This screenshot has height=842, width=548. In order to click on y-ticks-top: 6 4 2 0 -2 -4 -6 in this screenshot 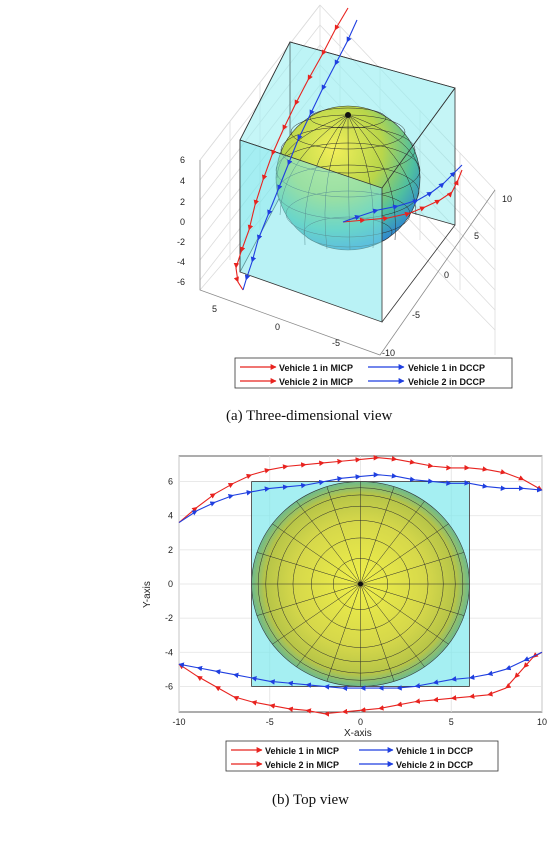, I will do `click(169, 584)`.